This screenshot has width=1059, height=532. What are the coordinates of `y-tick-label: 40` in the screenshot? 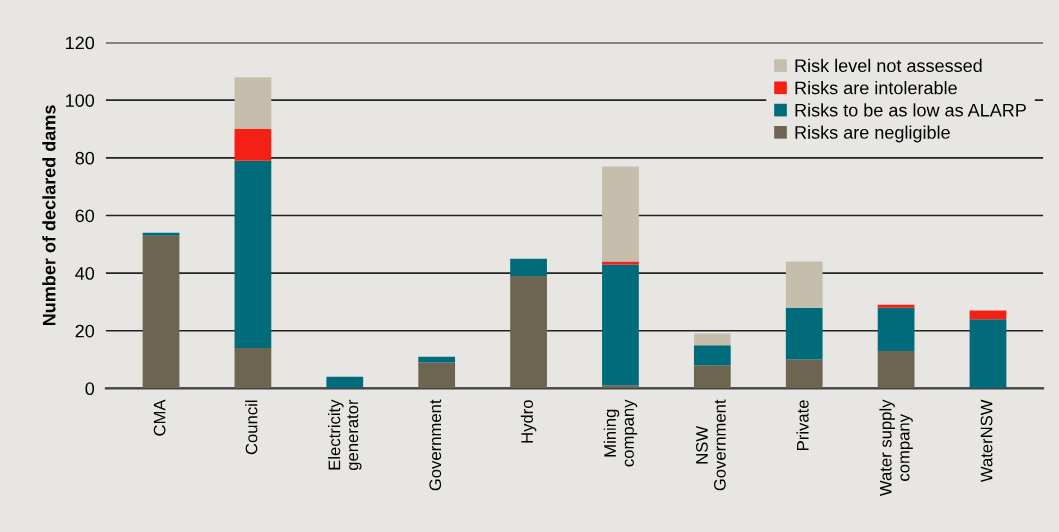 It's located at (85, 273).